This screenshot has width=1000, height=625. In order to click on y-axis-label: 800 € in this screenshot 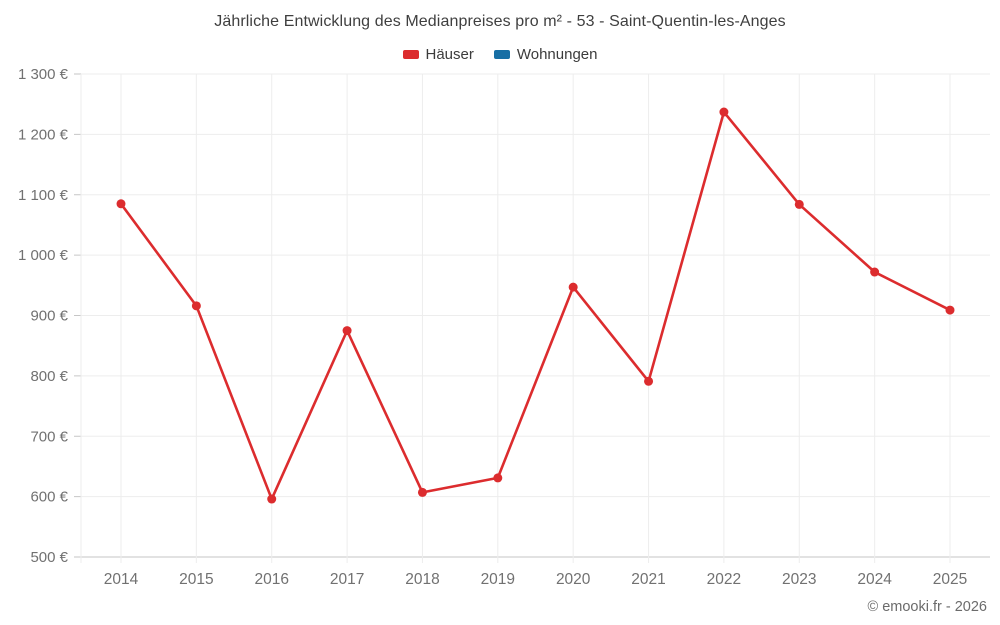, I will do `click(49, 376)`.